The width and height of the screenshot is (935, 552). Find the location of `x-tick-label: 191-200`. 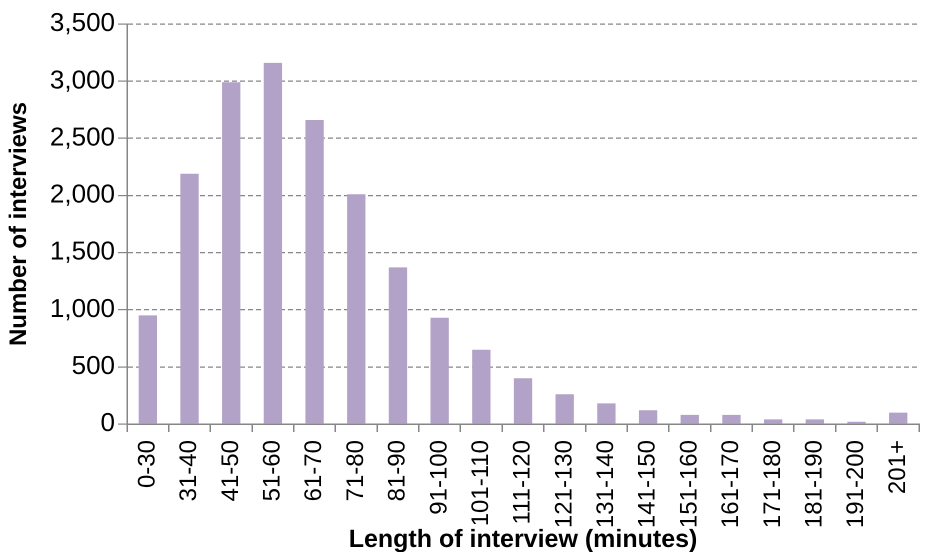

x-tick-label: 191-200 is located at coordinates (856, 484).